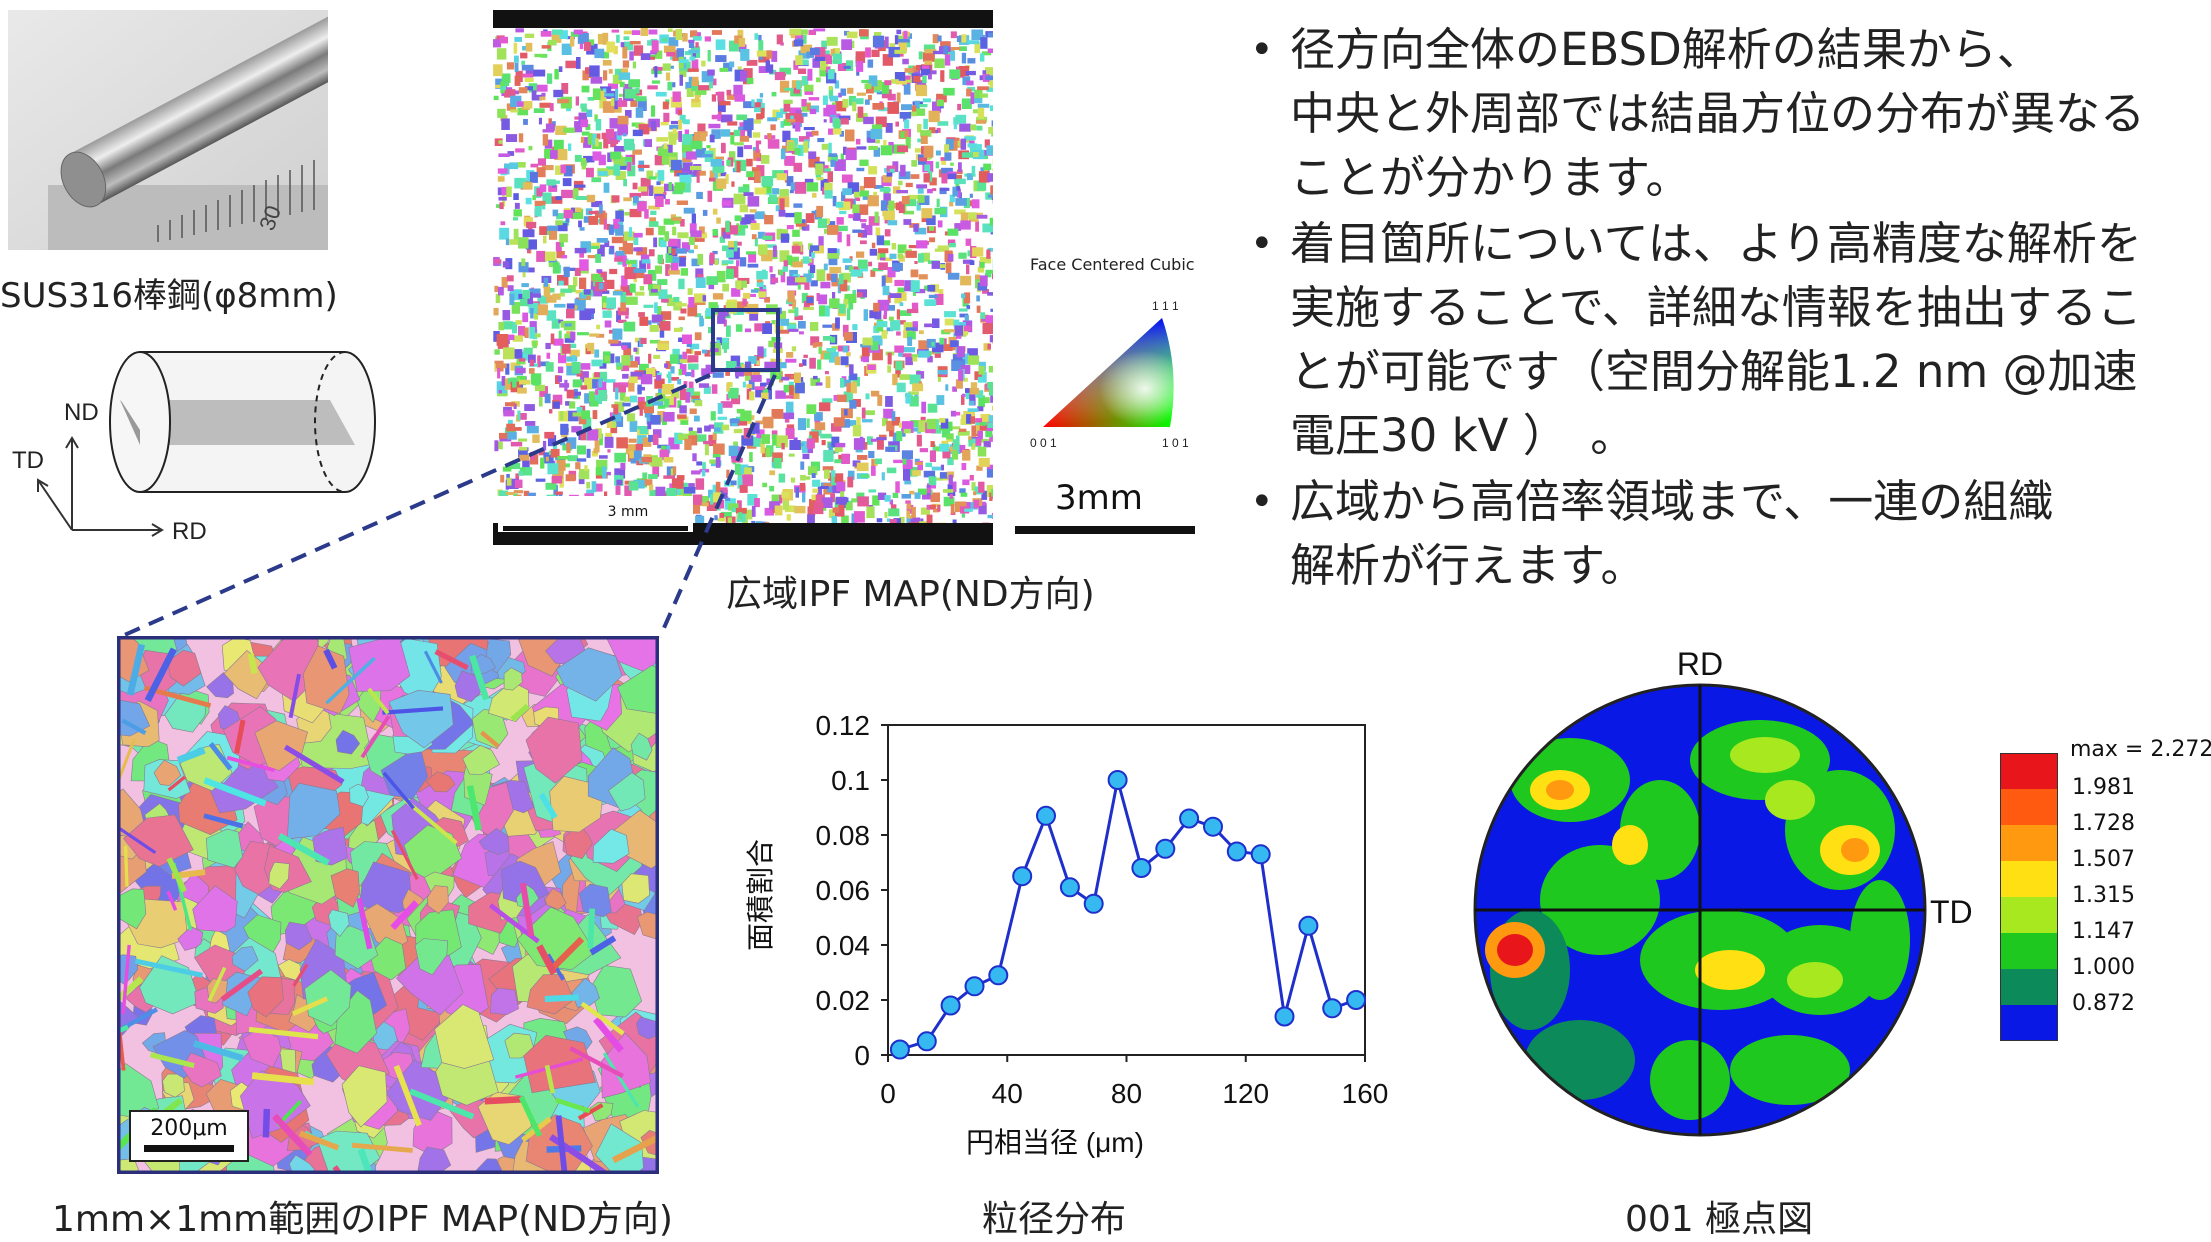 The height and width of the screenshot is (1242, 2211). Describe the element at coordinates (2103, 787) in the screenshot. I see `pole-legend-label: 1.981` at that location.